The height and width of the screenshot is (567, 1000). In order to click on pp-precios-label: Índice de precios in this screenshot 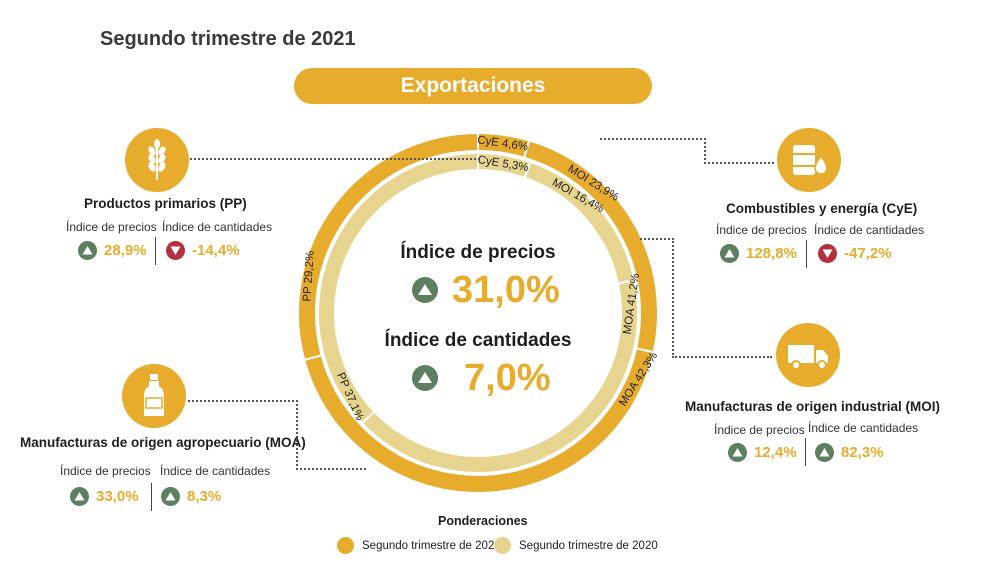, I will do `click(111, 227)`.